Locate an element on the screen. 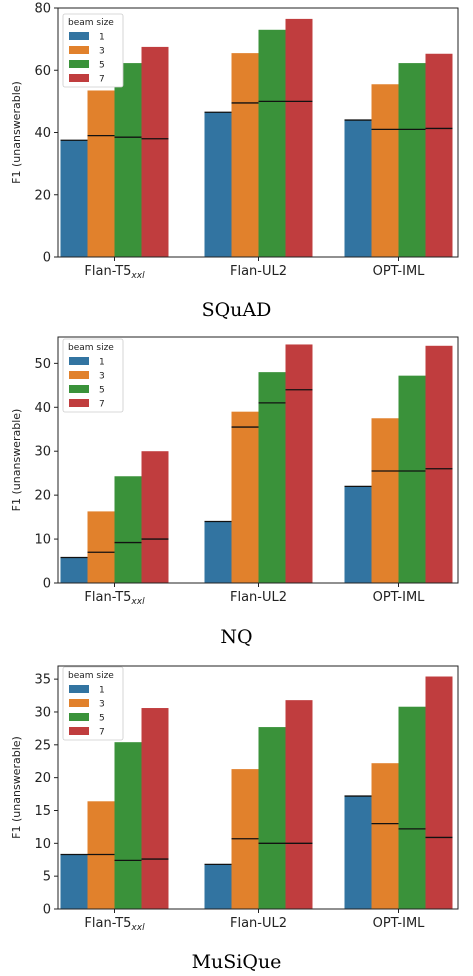 This screenshot has height=976, width=473. y-tick-label: 60 is located at coordinates (42, 71).